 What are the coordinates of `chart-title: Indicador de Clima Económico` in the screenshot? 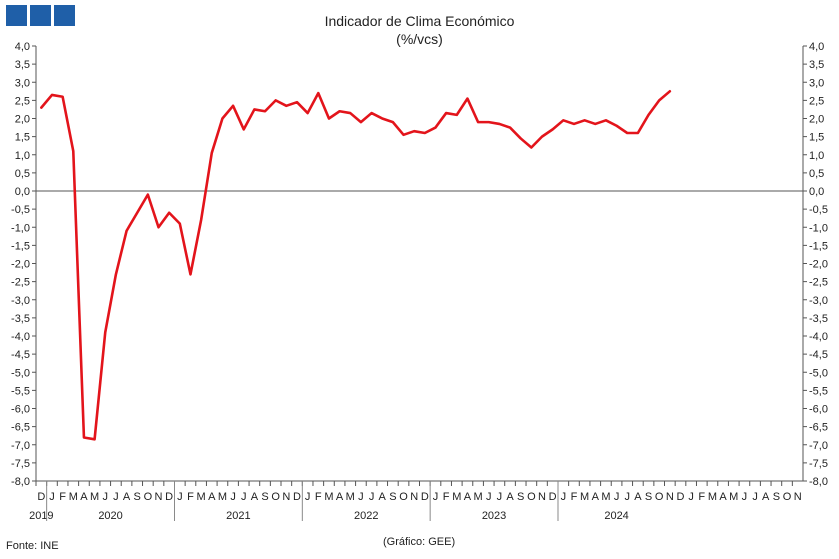 It's located at (419, 21).